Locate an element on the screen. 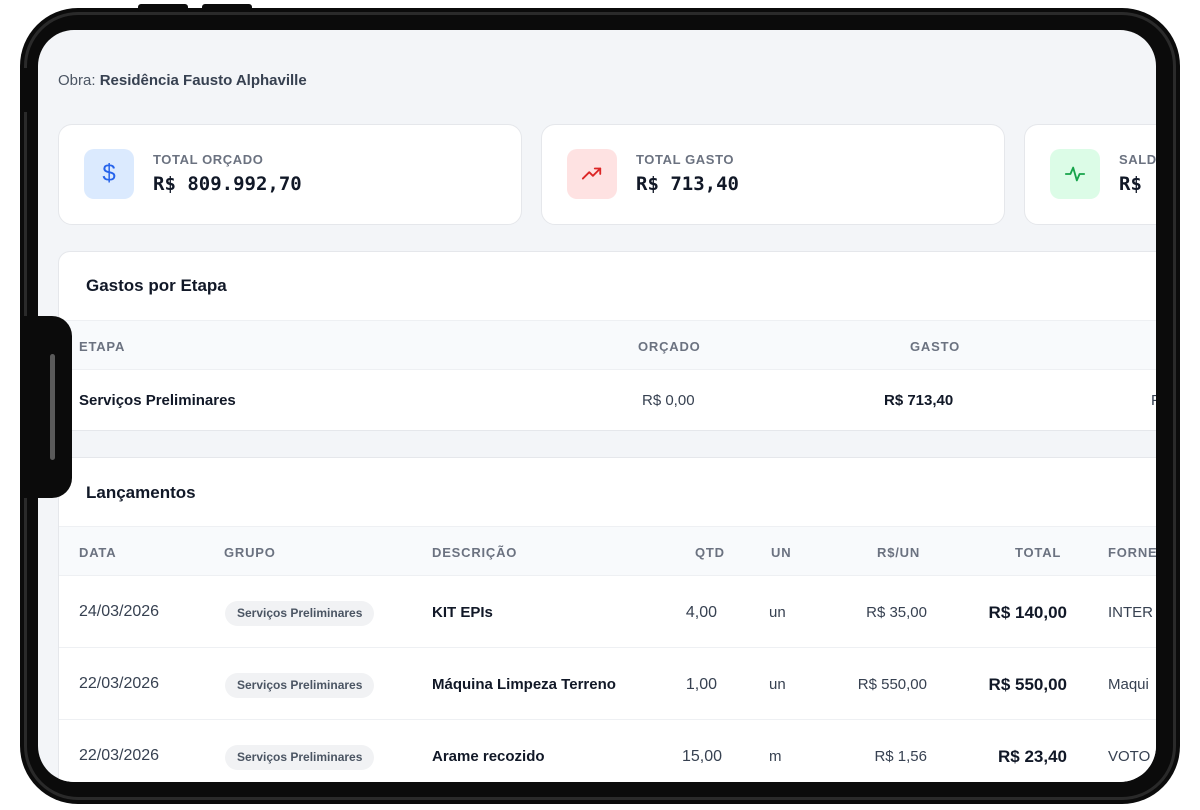 The image size is (1200, 810). unit-price-cell: R$ 550,00 is located at coordinates (892, 684).